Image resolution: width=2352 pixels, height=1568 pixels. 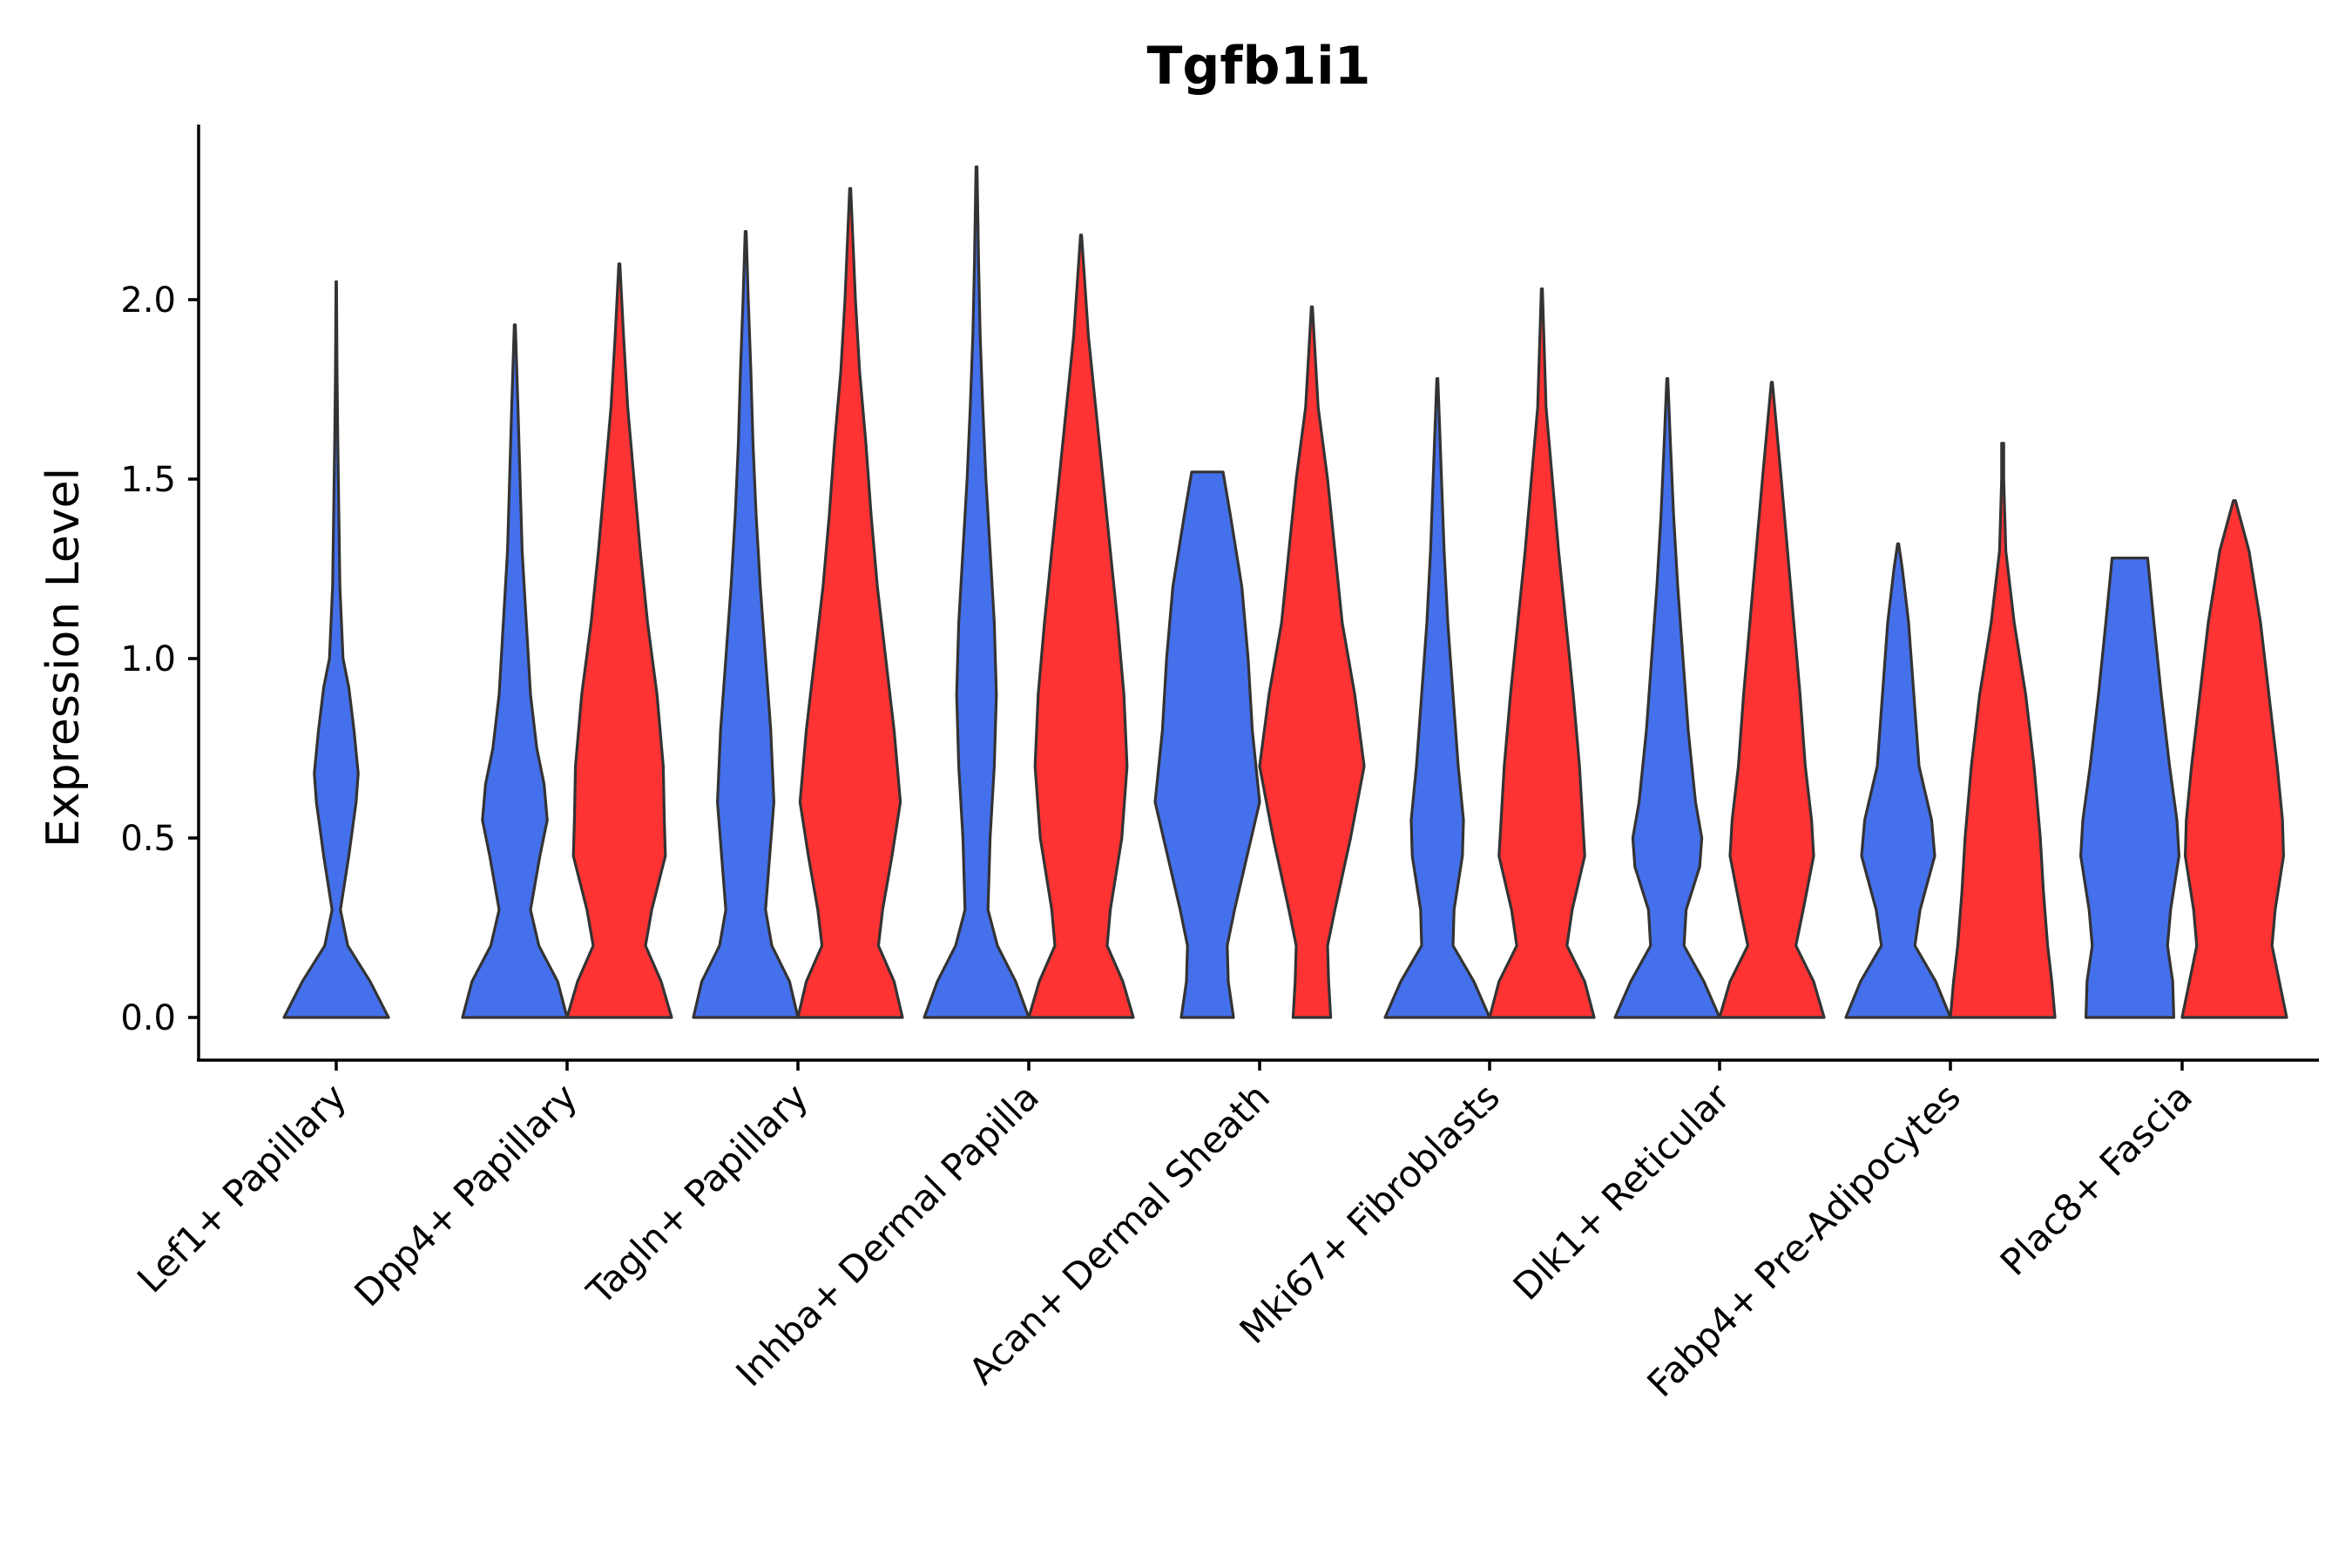 I want to click on y-tick-label: 0.0, so click(x=148, y=1018).